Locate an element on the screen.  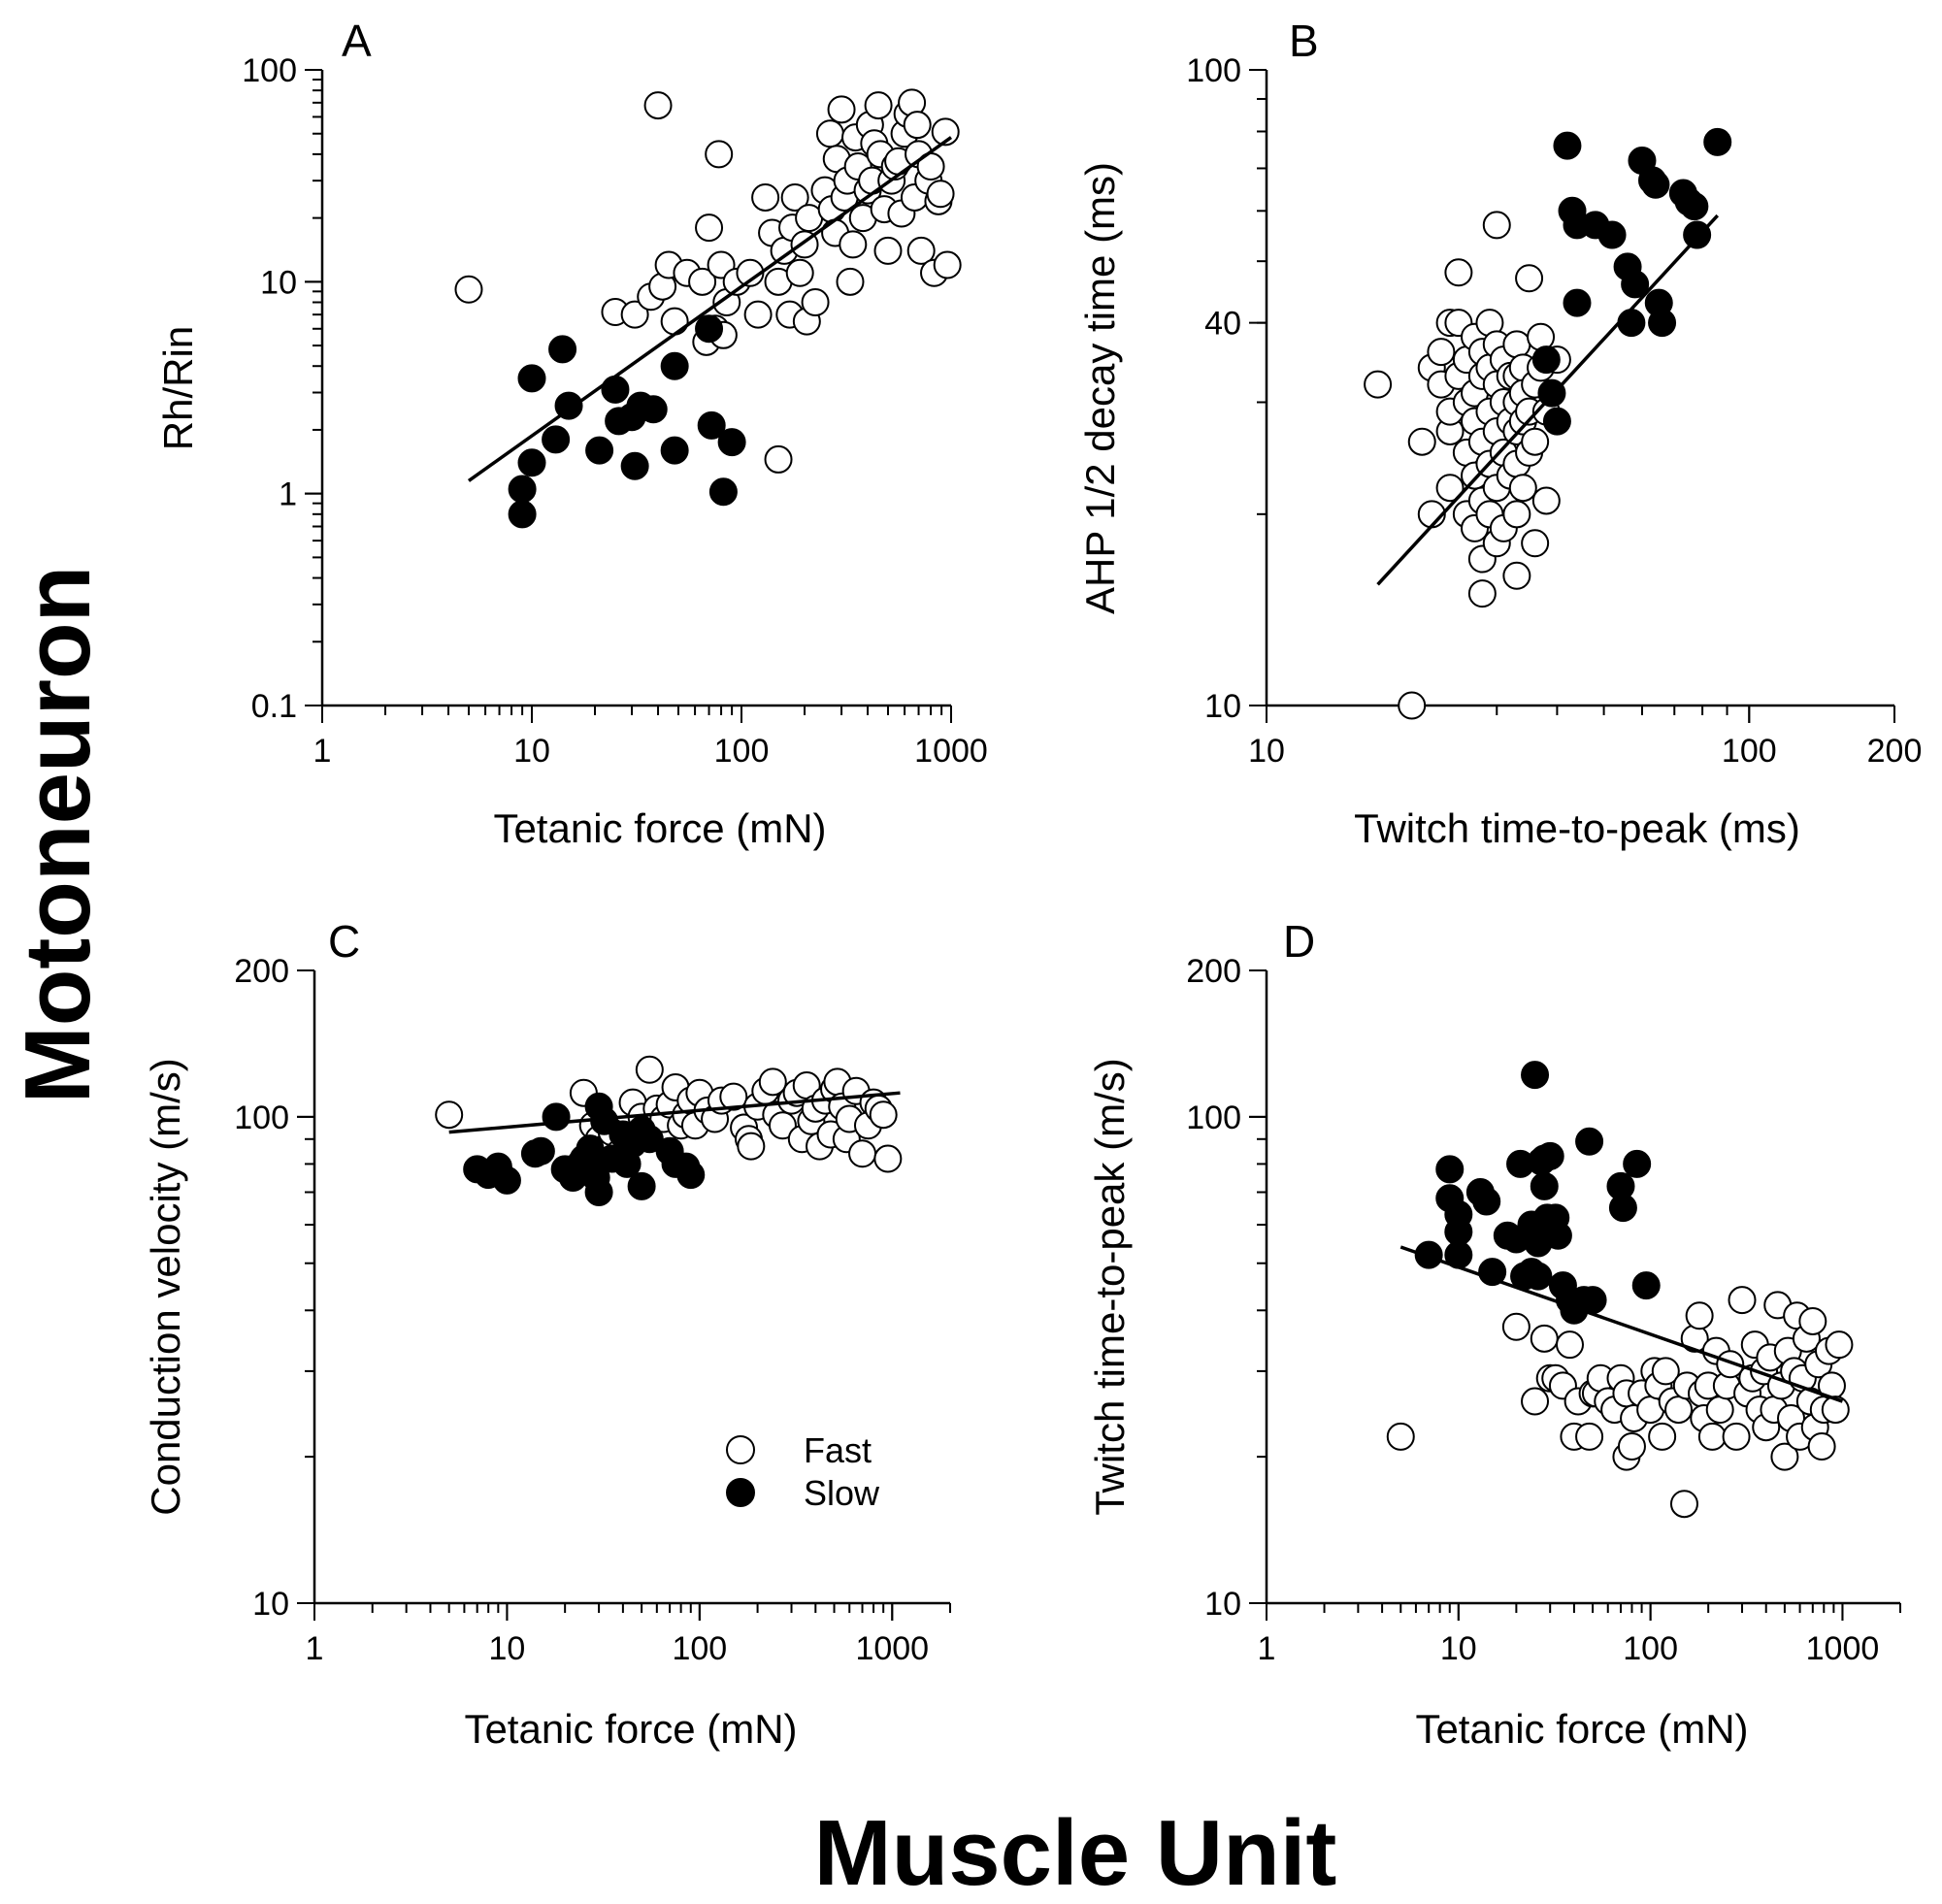
panel-letter-a: A is located at coordinates (357, 41).